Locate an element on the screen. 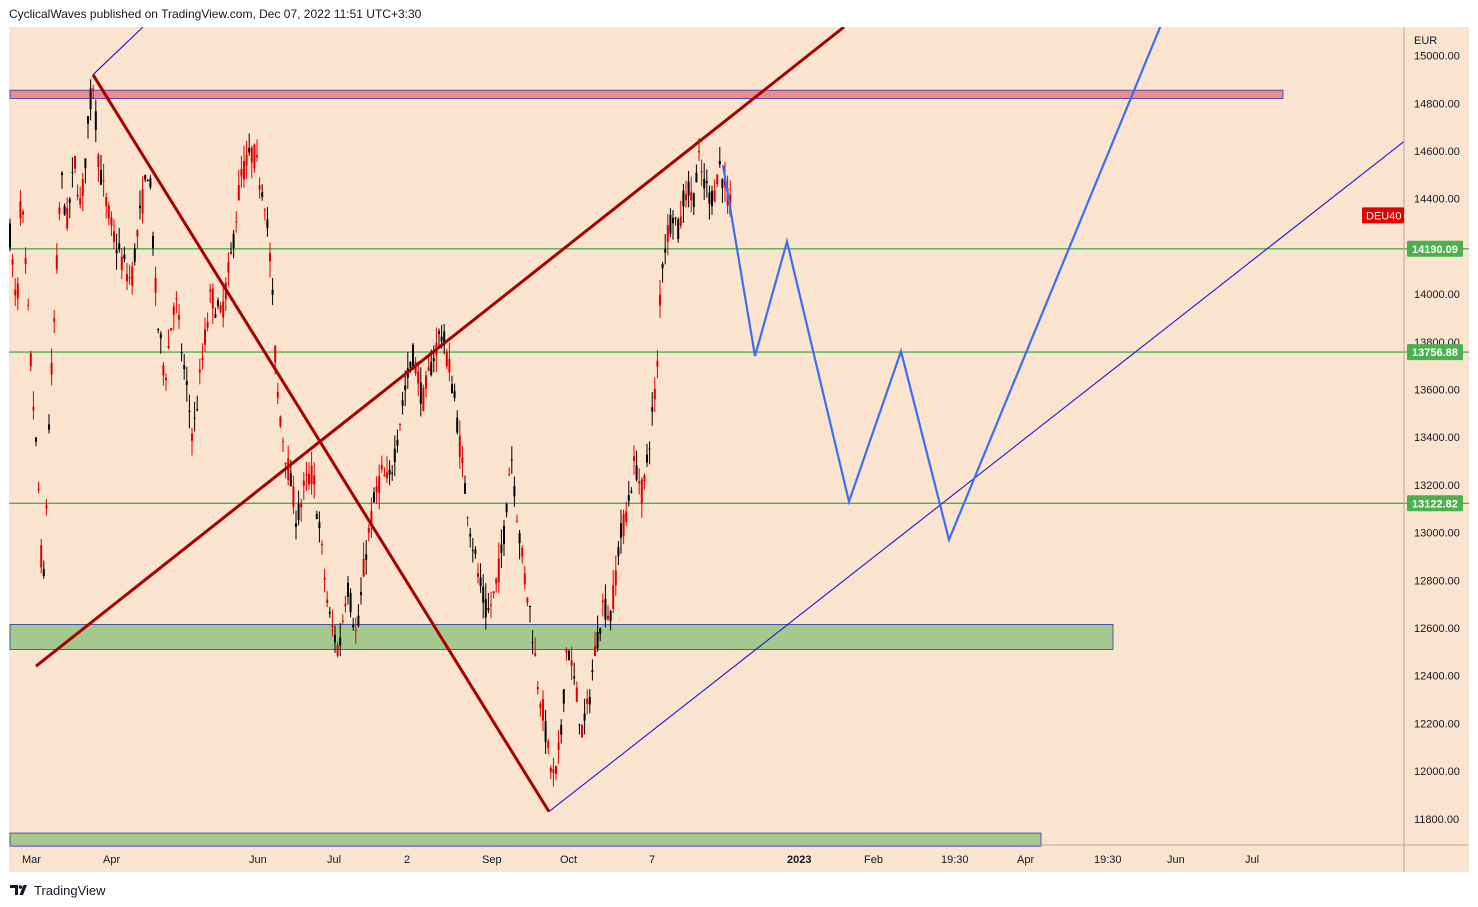 This screenshot has height=907, width=1478. y-tick-label: 12600.00 is located at coordinates (1437, 629).